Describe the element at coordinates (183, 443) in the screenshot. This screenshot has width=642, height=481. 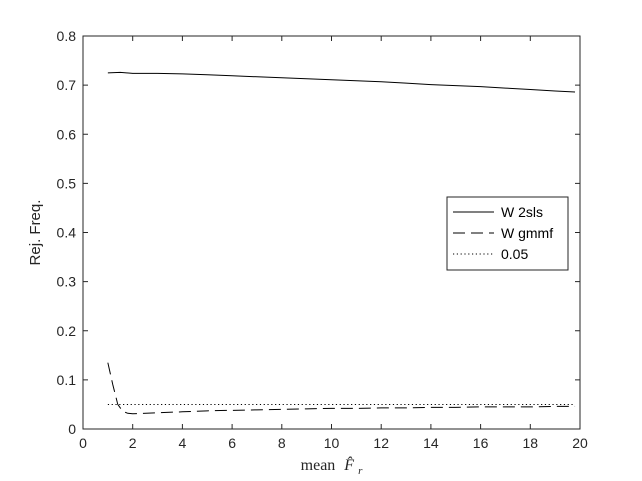
I see `x-tick-label: 4` at that location.